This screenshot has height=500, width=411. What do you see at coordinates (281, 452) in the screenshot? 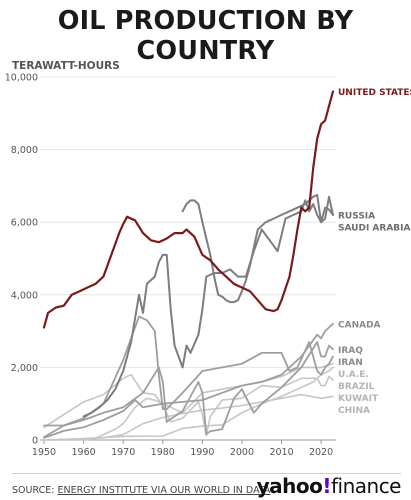
I see `x-tick-label: 2010` at bounding box center [281, 452].